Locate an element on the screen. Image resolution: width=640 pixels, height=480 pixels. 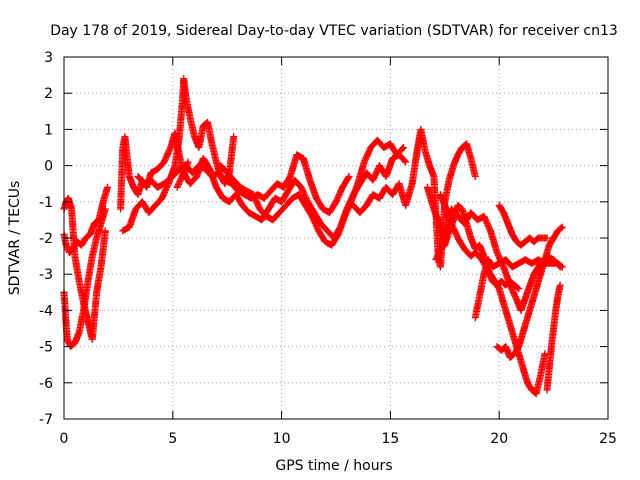
x-tick-label: 10 is located at coordinates (282, 439).